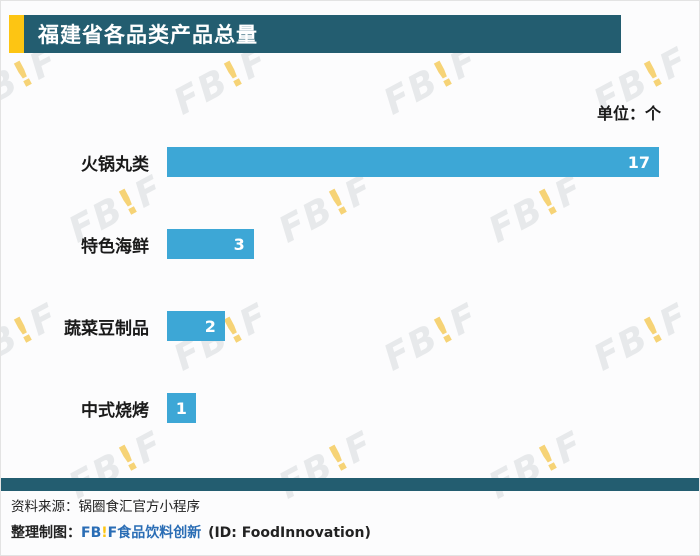 This screenshot has height=556, width=700. What do you see at coordinates (638, 162) in the screenshot?
I see `bar-value: 17` at bounding box center [638, 162].